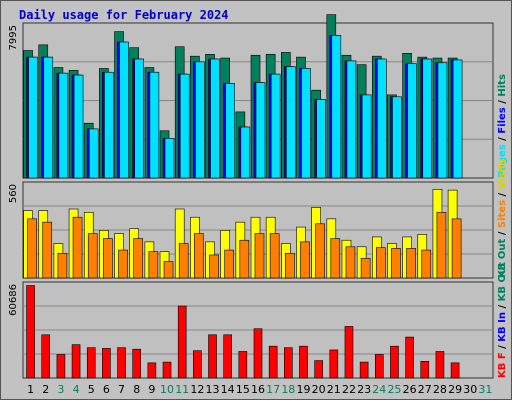 This screenshot has height=401, width=512. Describe the element at coordinates (13, 300) in the screenshot. I see `max-label-kbytes: 60686` at that location.